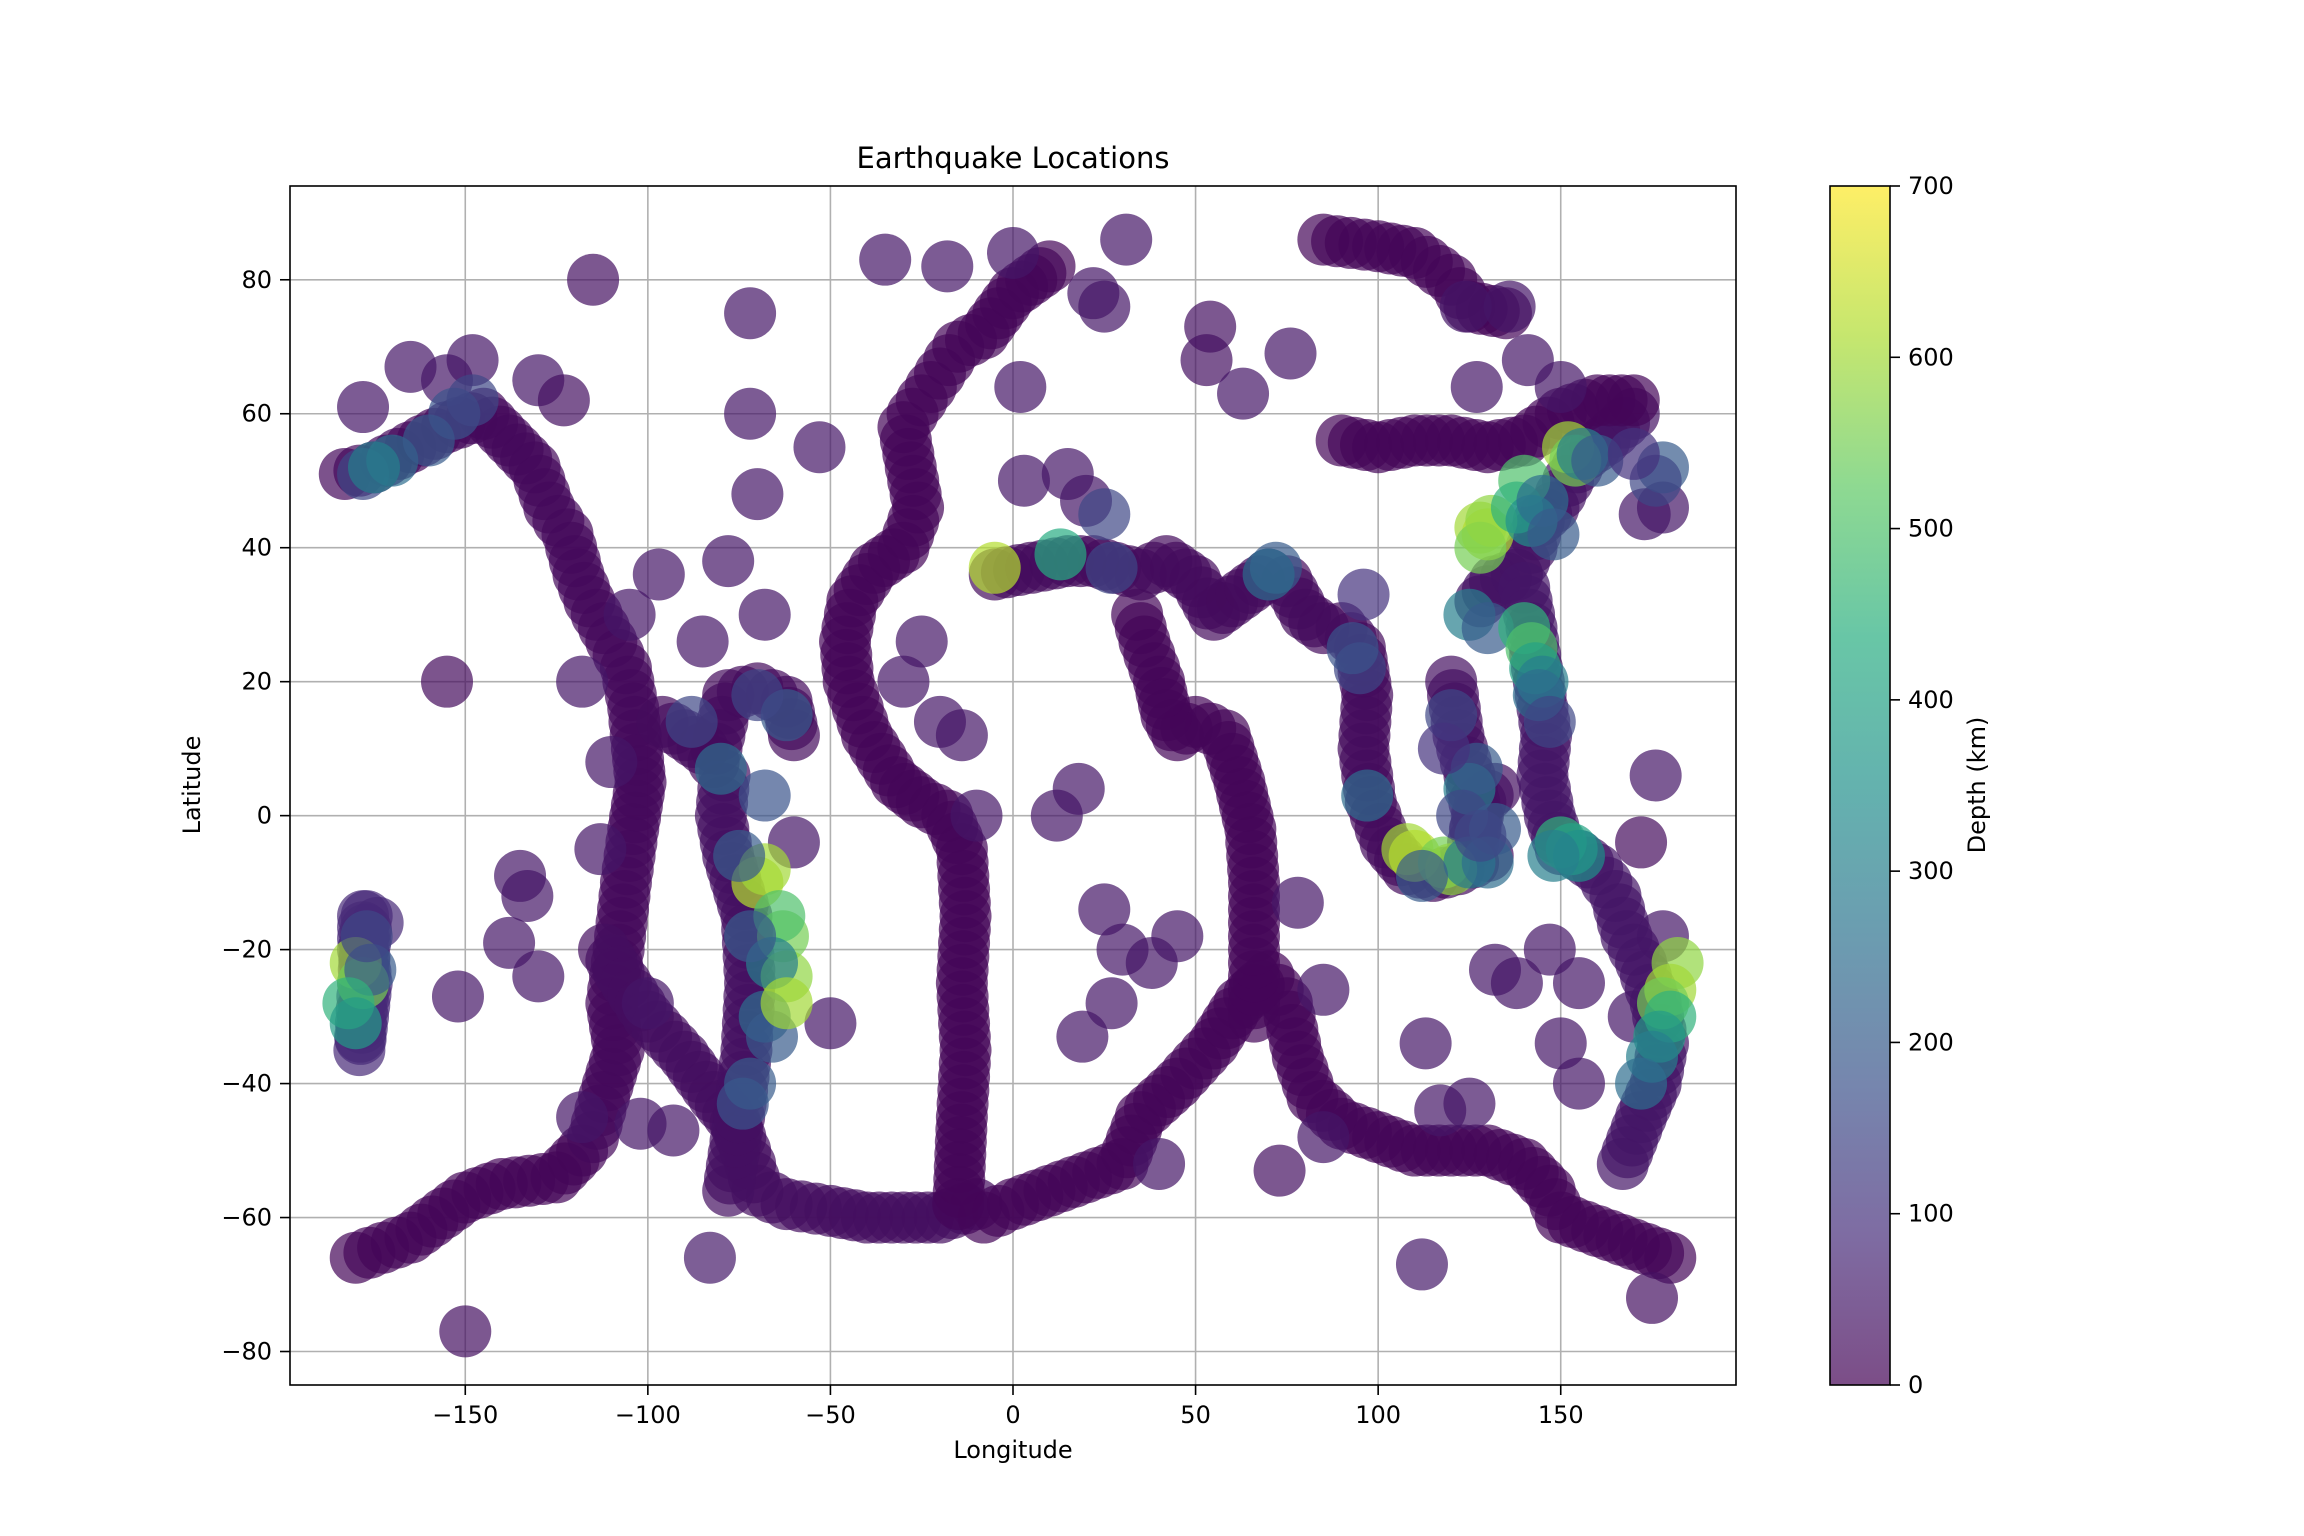 The width and height of the screenshot is (2304, 1536). Describe the element at coordinates (246, 950) in the screenshot. I see `y-tick-label: −20` at that location.